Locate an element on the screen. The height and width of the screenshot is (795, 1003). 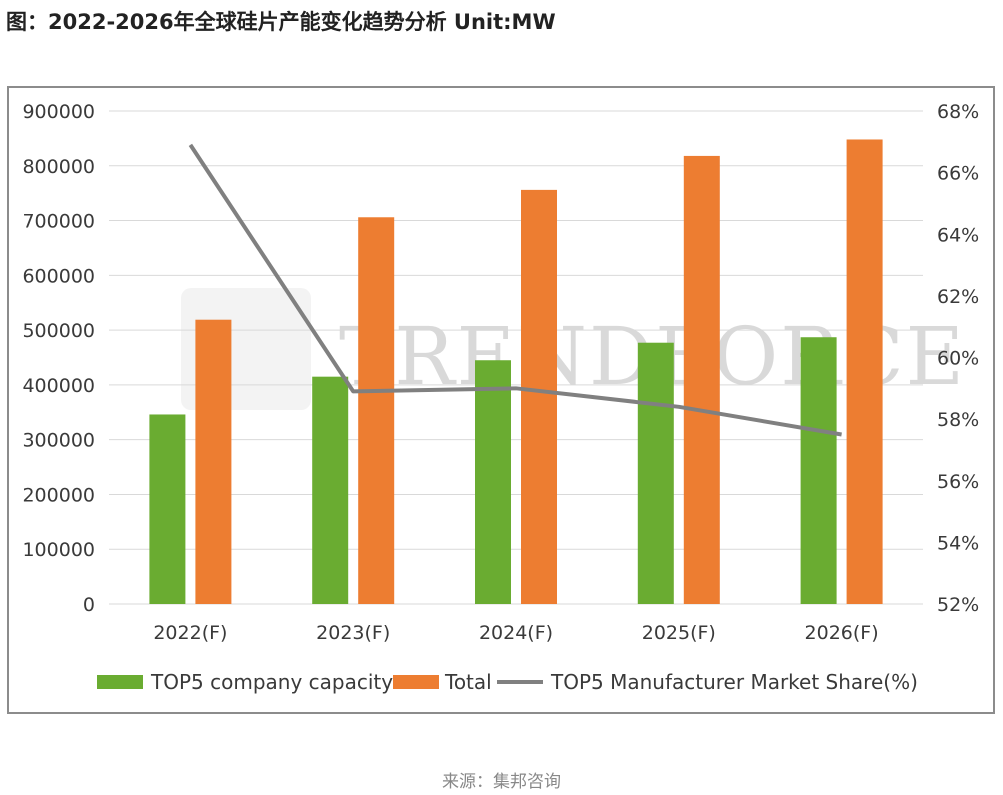
y-left-tick-label: 600000 is located at coordinates (58, 276).